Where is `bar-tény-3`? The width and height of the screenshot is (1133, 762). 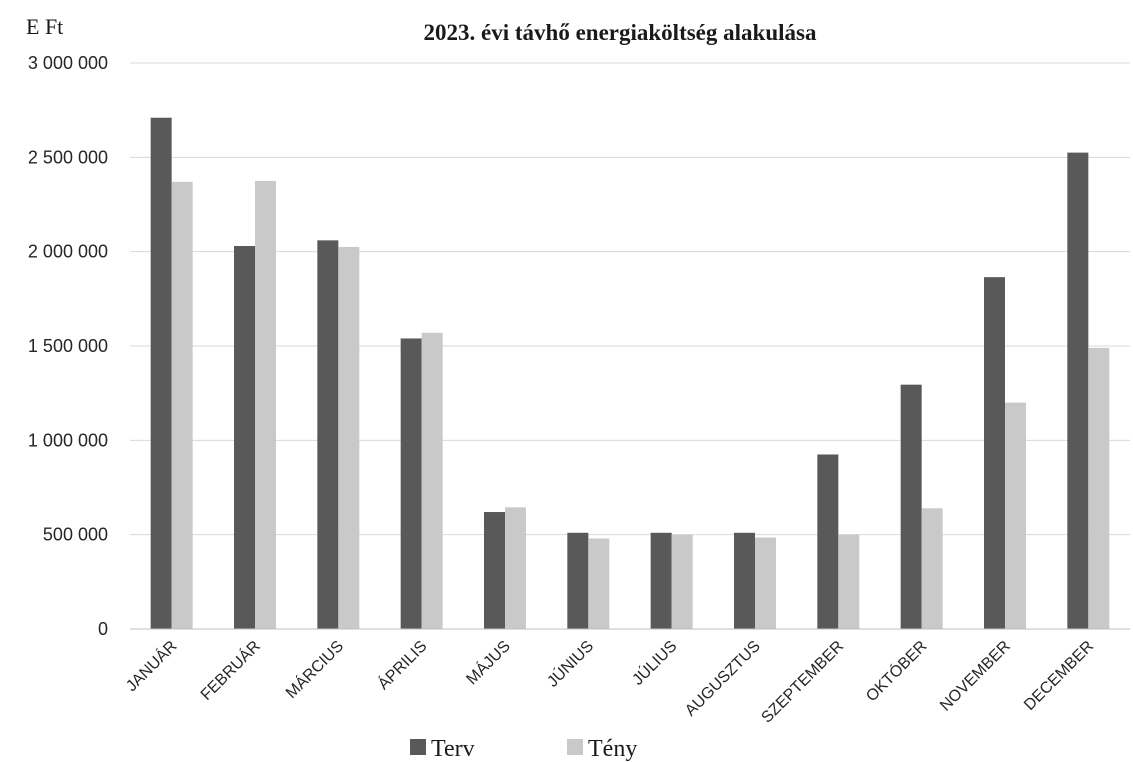
bar-tény-3 is located at coordinates (349, 437).